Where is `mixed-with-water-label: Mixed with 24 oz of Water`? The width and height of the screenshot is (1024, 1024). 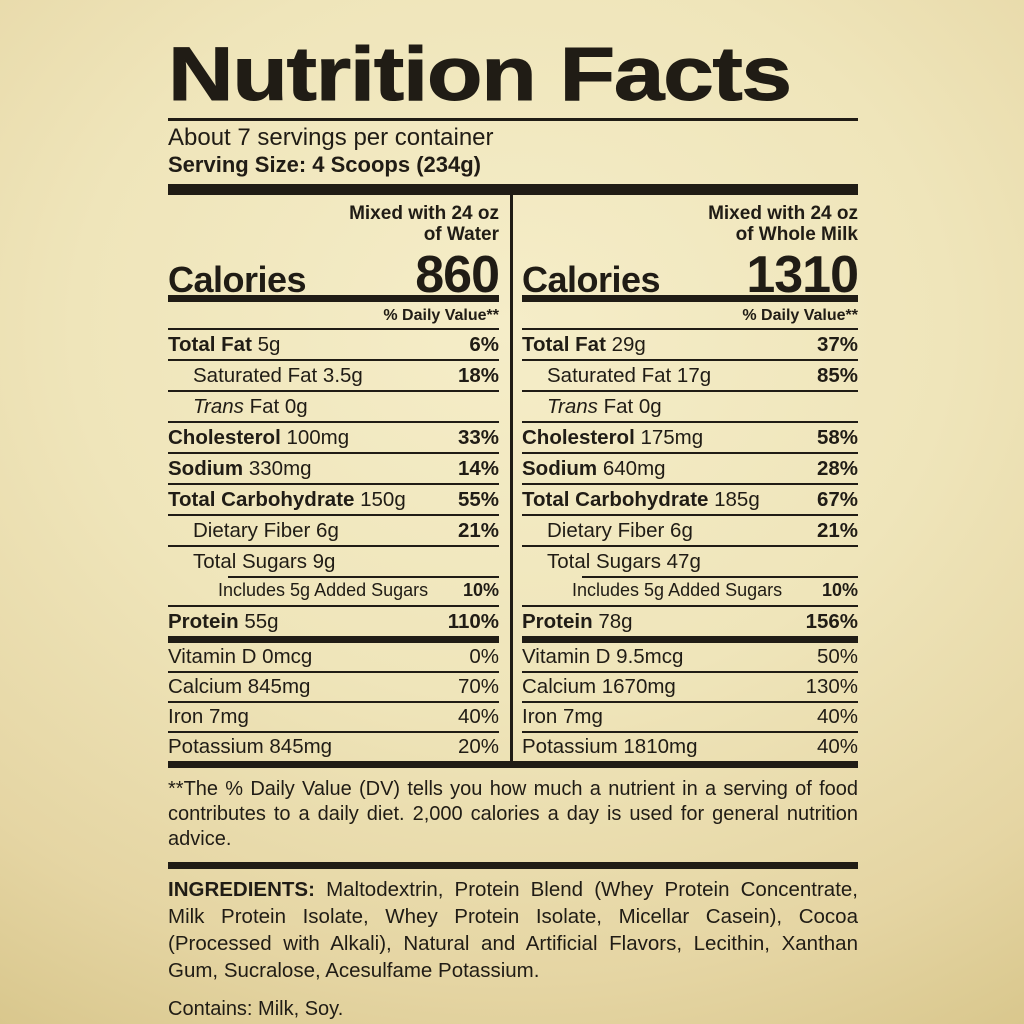
mixed-with-water-label: Mixed with 24 oz of Water is located at coordinates (333, 220).